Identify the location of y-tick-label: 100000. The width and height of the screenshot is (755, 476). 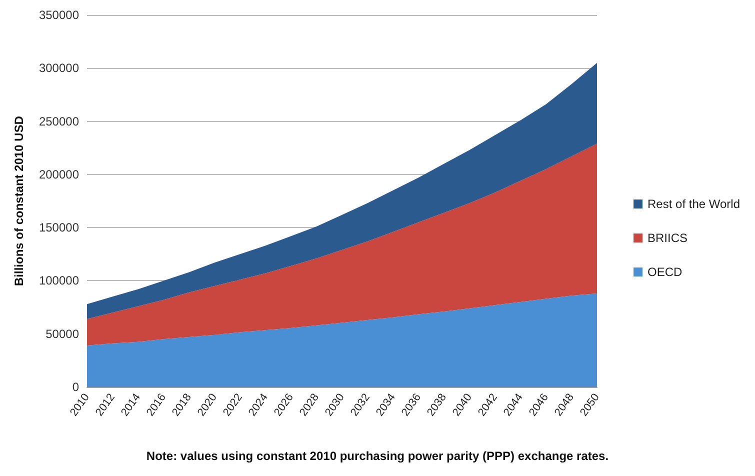
(59, 281).